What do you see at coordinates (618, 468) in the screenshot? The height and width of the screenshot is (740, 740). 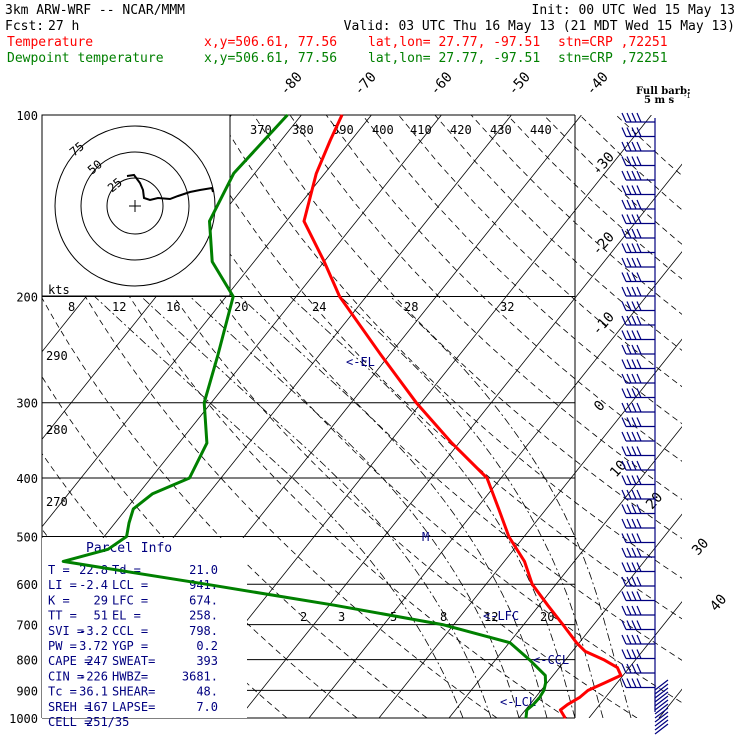 I see `isotherm-label: 10` at bounding box center [618, 468].